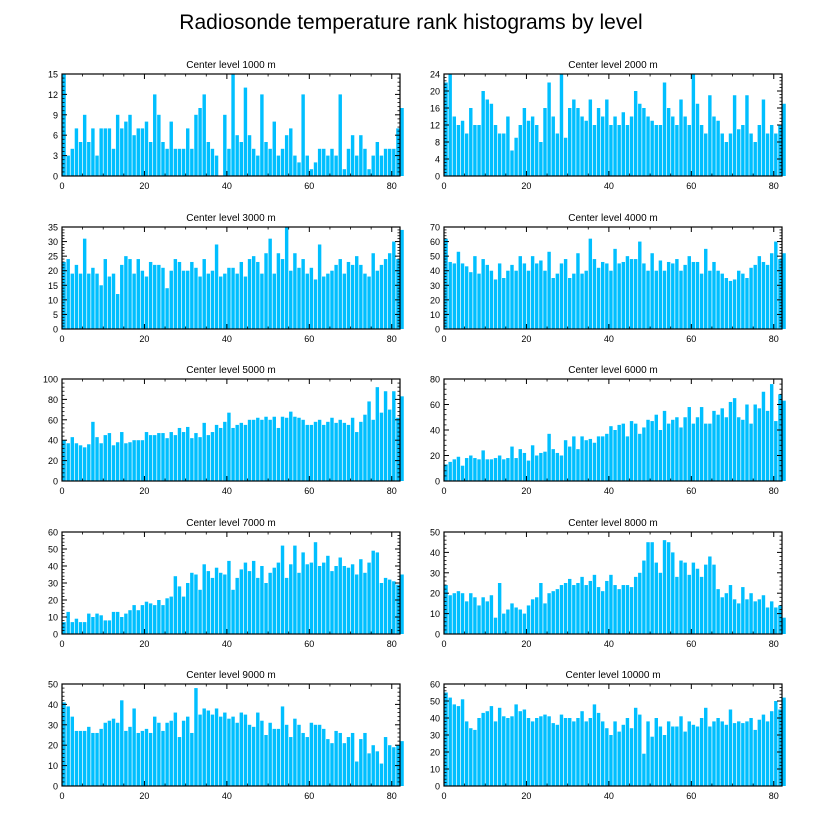  Describe the element at coordinates (613, 65) in the screenshot. I see `panel-title: Center level 2000 m` at that location.